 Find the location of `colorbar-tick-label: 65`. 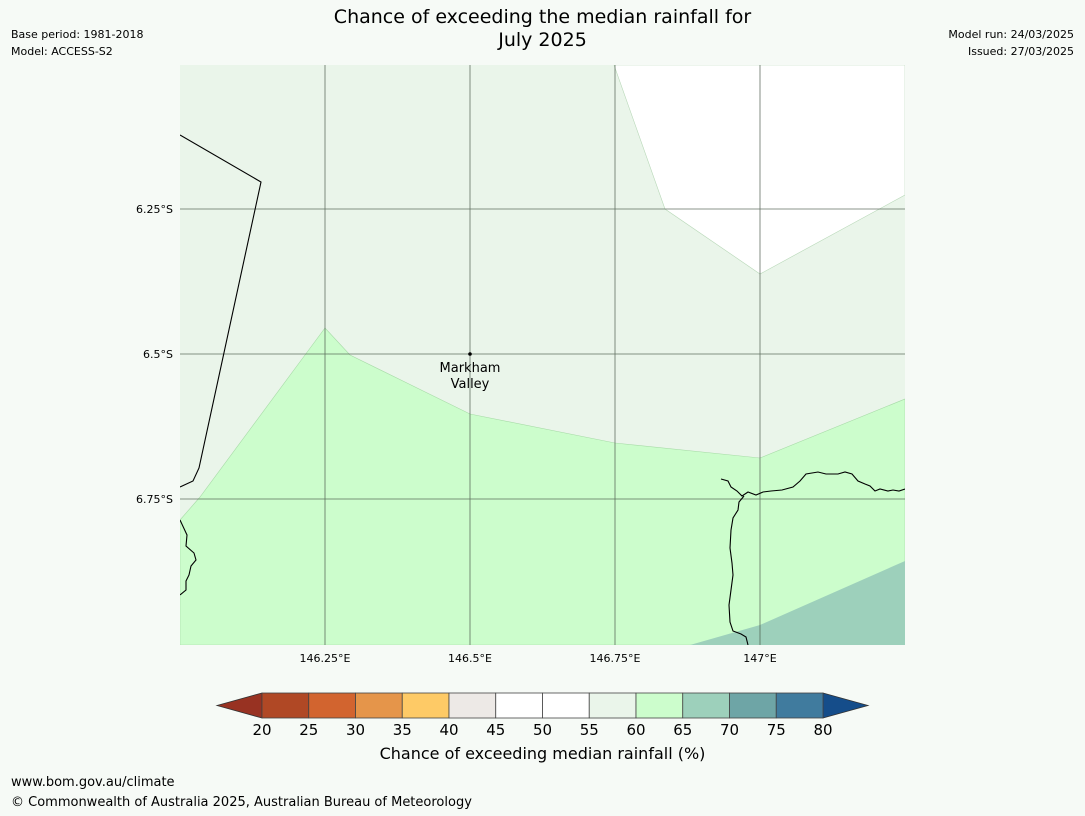

colorbar-tick-label: 65 is located at coordinates (682, 730).